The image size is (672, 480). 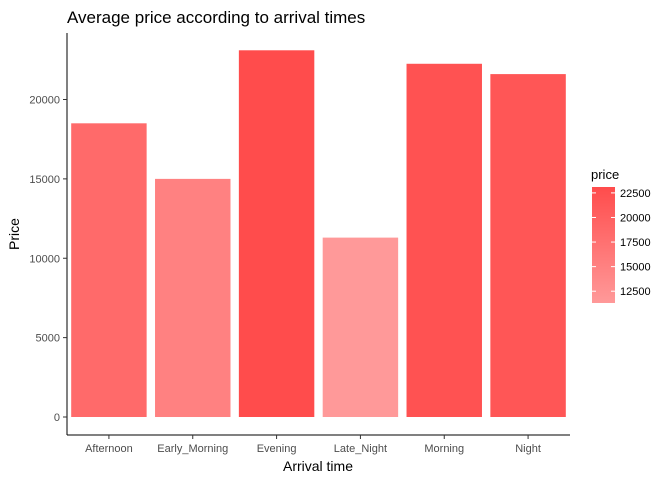 What do you see at coordinates (444, 240) in the screenshot?
I see `bar-morning` at bounding box center [444, 240].